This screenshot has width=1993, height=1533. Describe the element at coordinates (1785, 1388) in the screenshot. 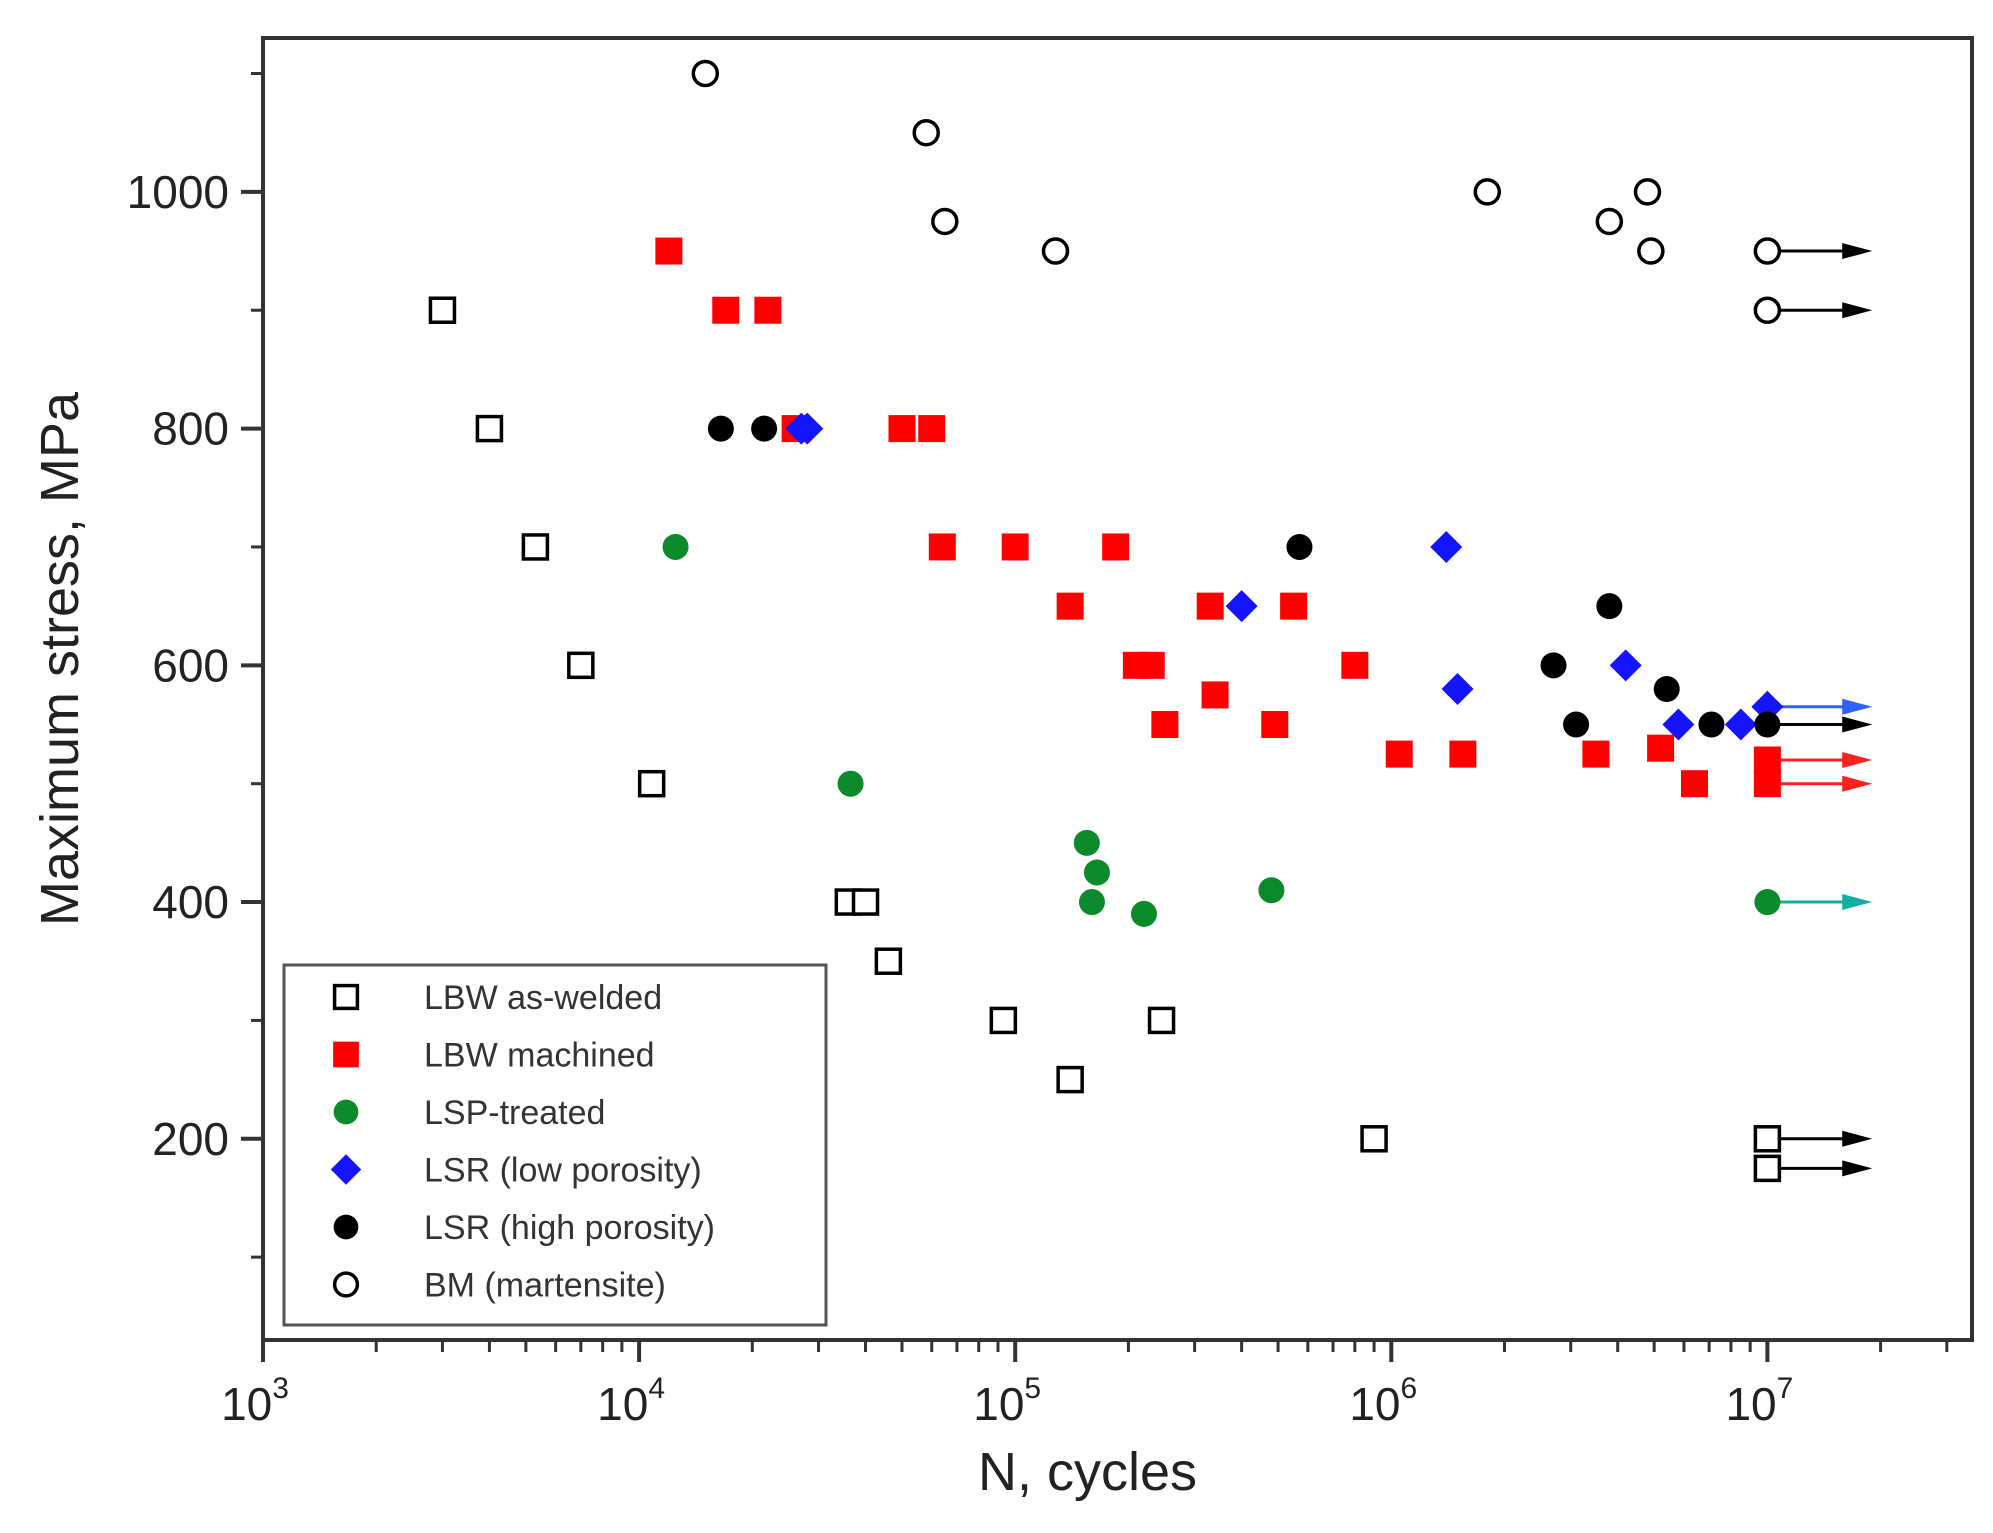

I see `x-tick-exponent: 7` at that location.